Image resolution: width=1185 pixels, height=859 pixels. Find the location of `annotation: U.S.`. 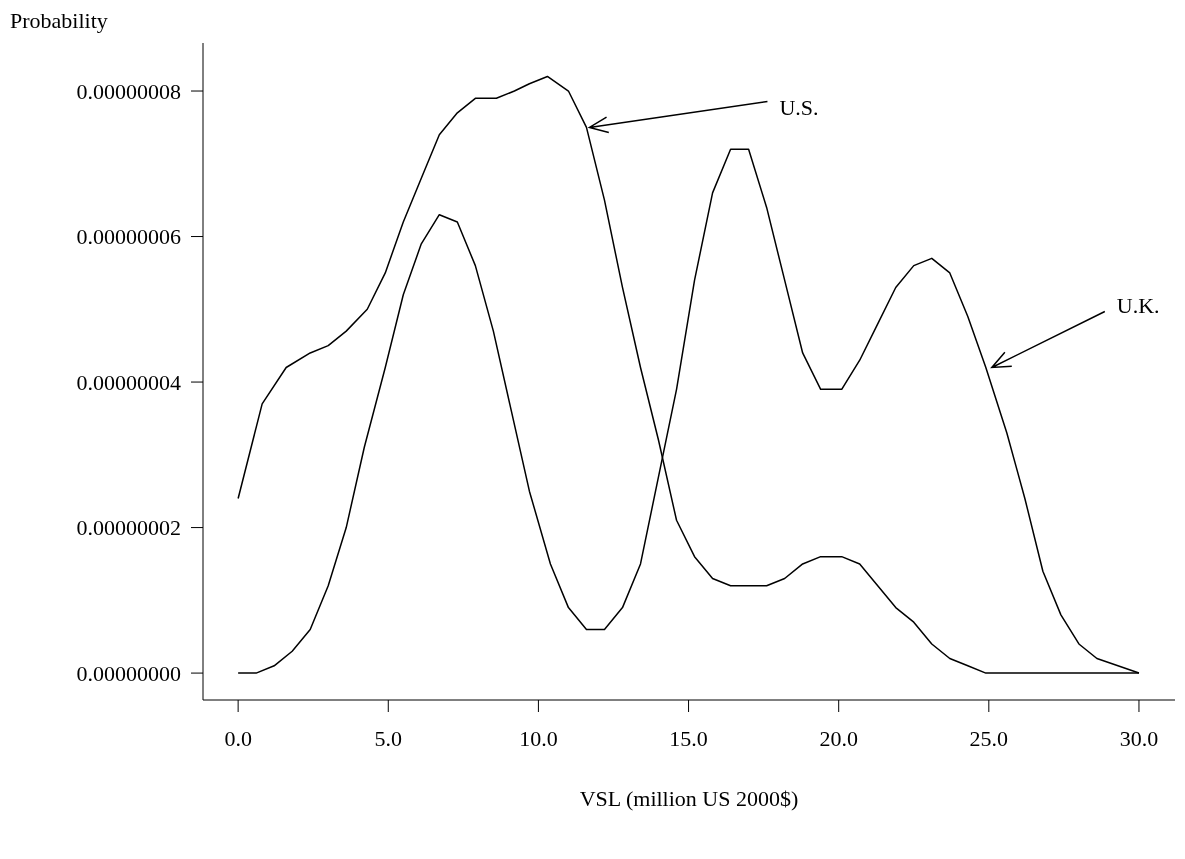

annotation: U.S. is located at coordinates (799, 108).